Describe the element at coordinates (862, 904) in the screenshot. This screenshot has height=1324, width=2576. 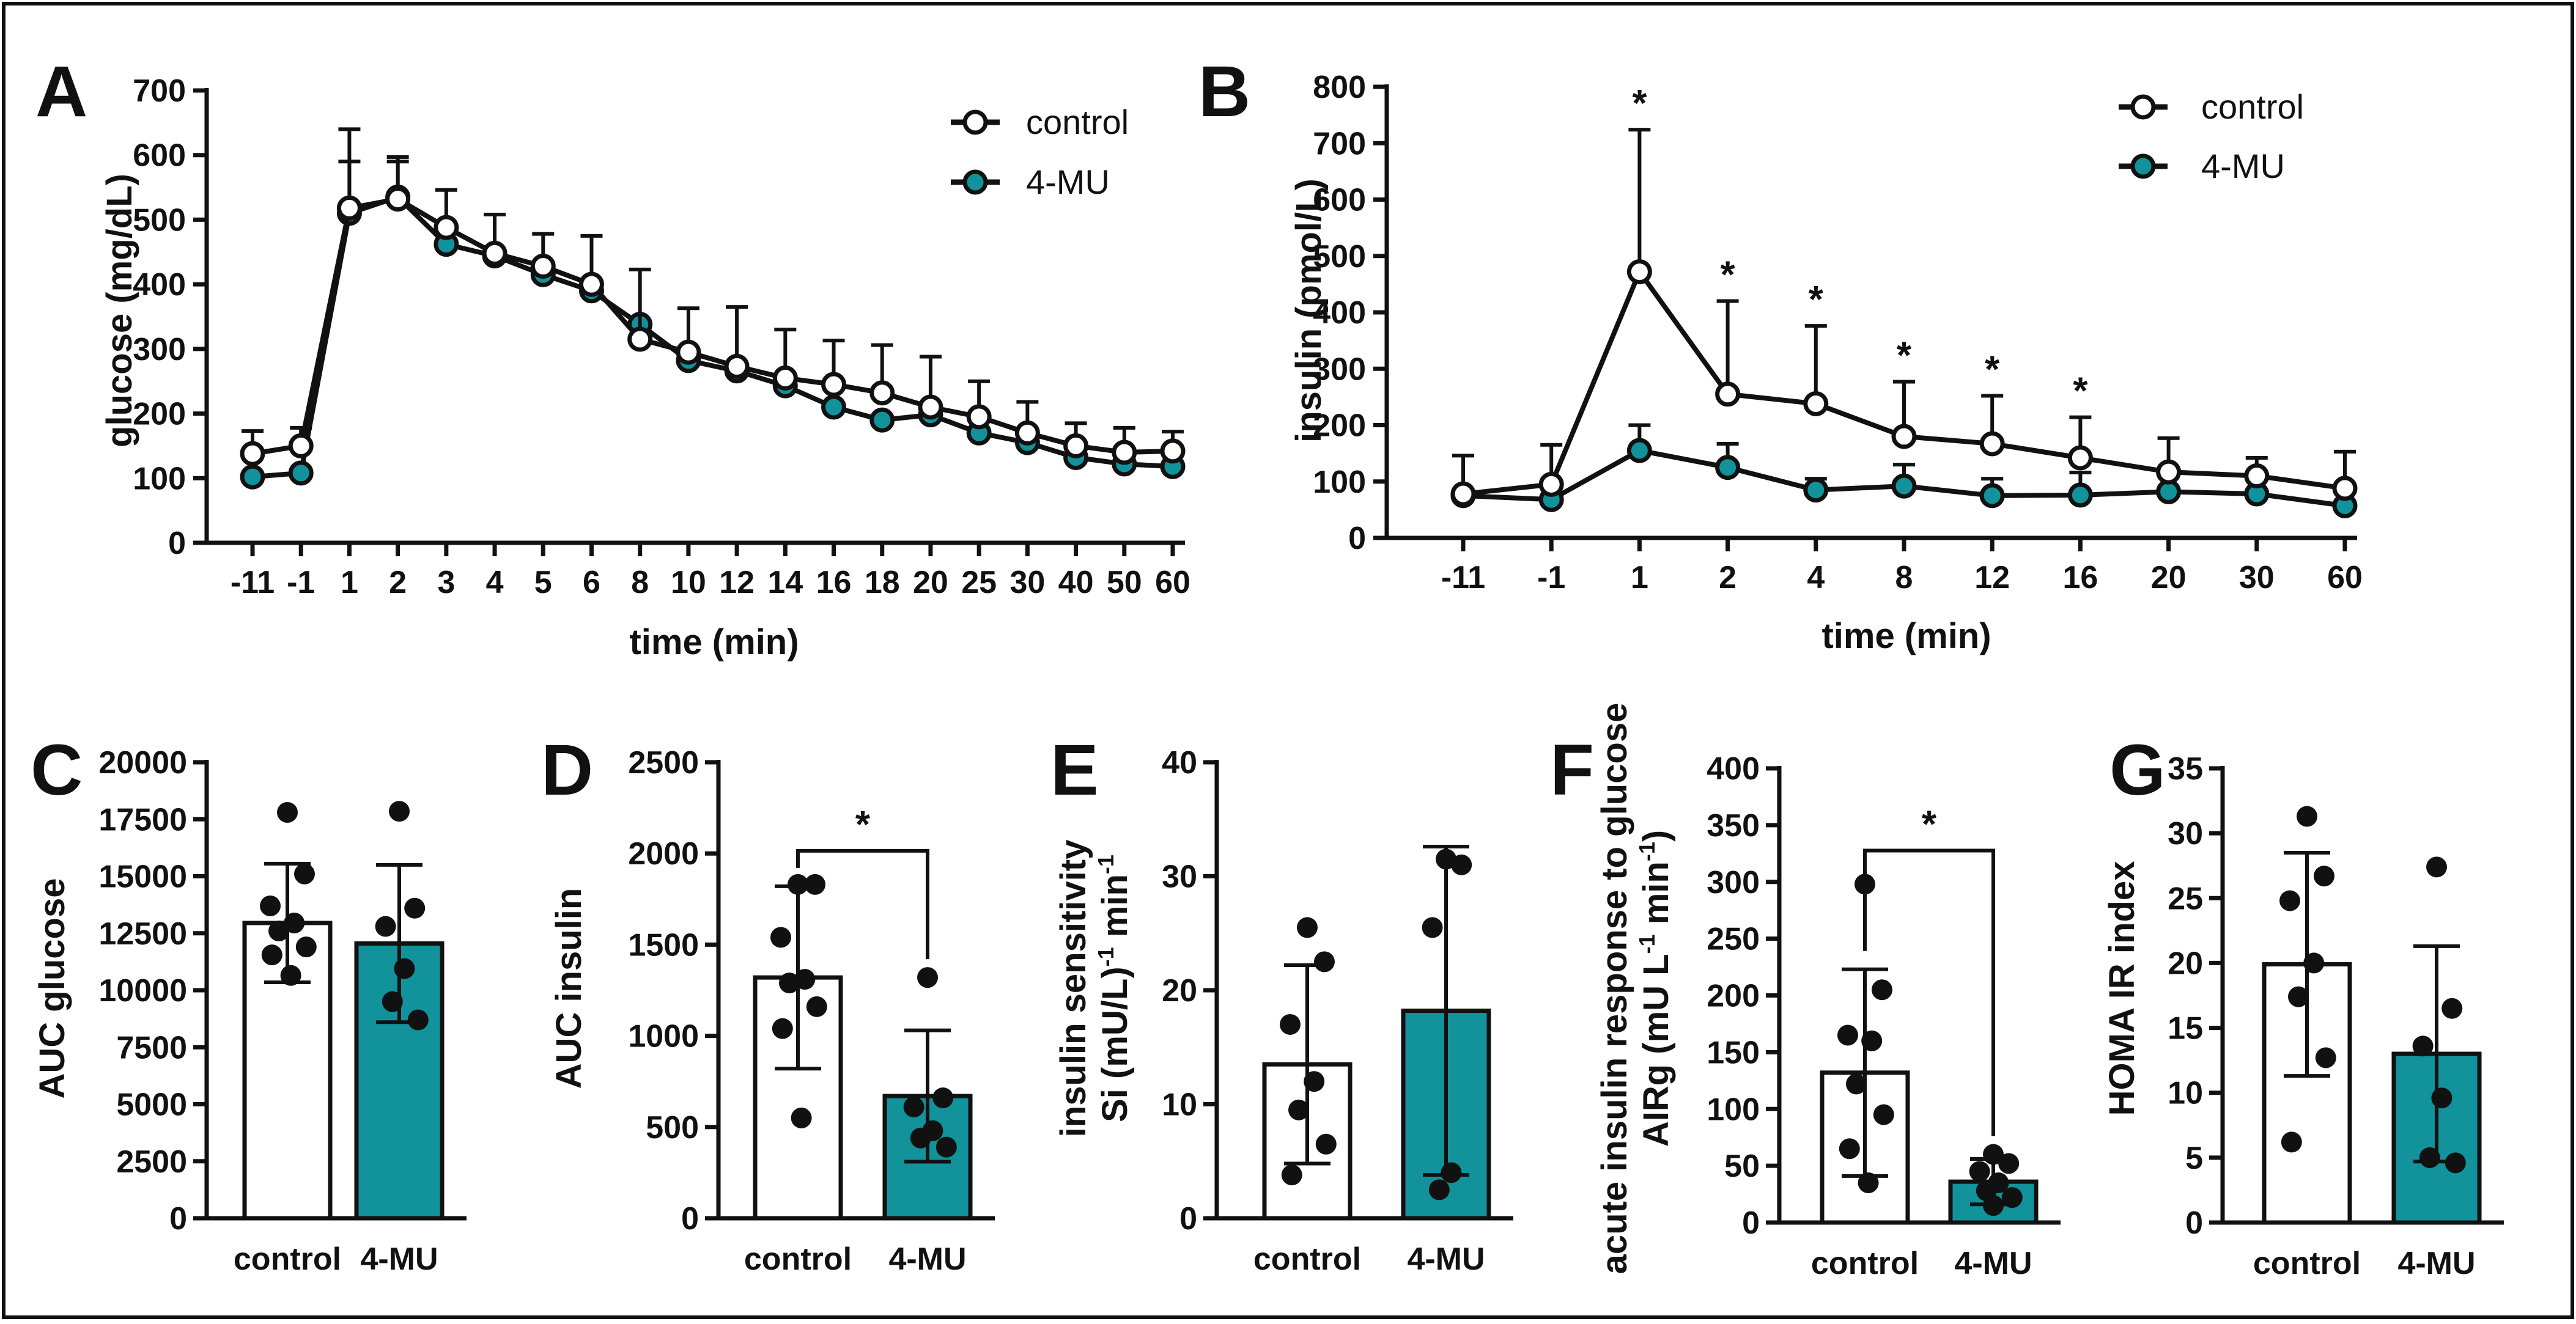
I see `panel-d-significance-bracket` at that location.